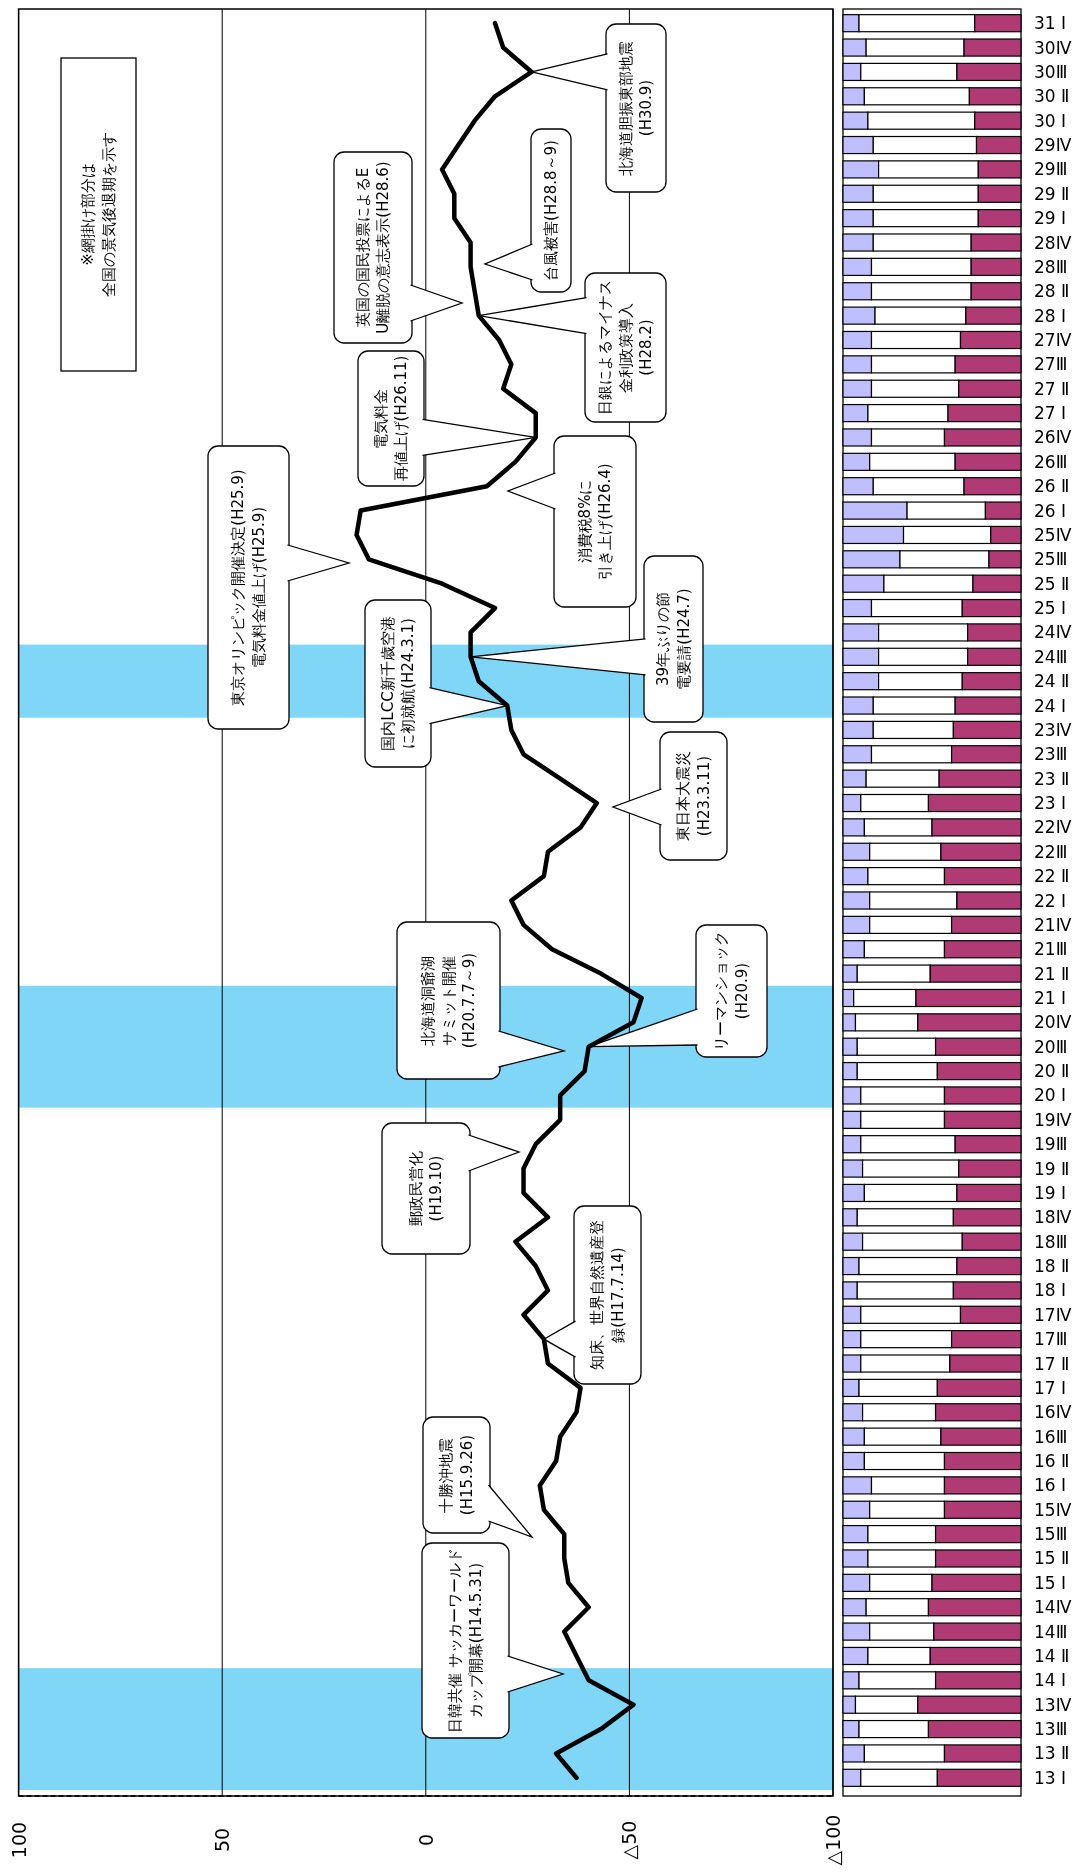 The image size is (1083, 1872). Describe the element at coordinates (465, 1640) in the screenshot. I see `annotation: 日韓共催 サッカーワールドカップ開幕(H14.5.31)` at that location.